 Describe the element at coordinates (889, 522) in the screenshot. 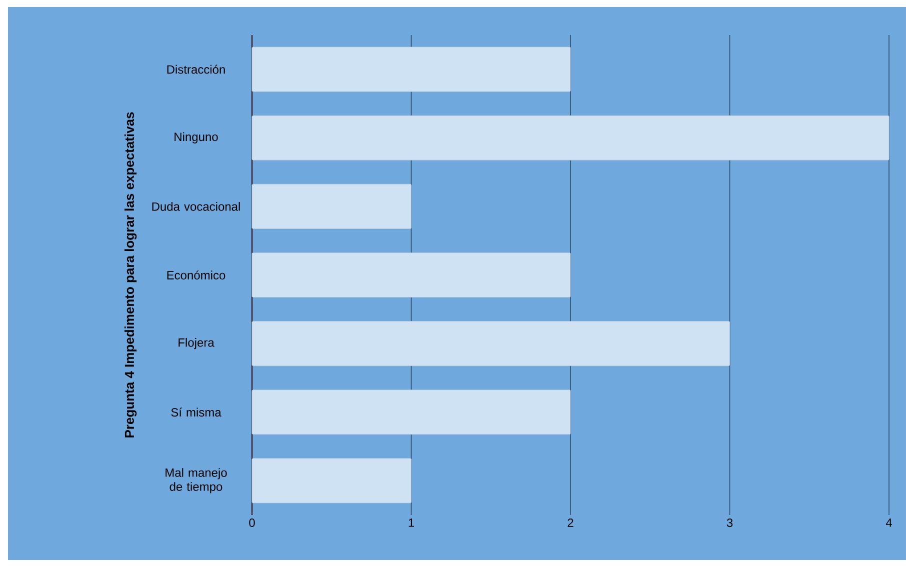

I see `x-tick-label: 4` at that location.